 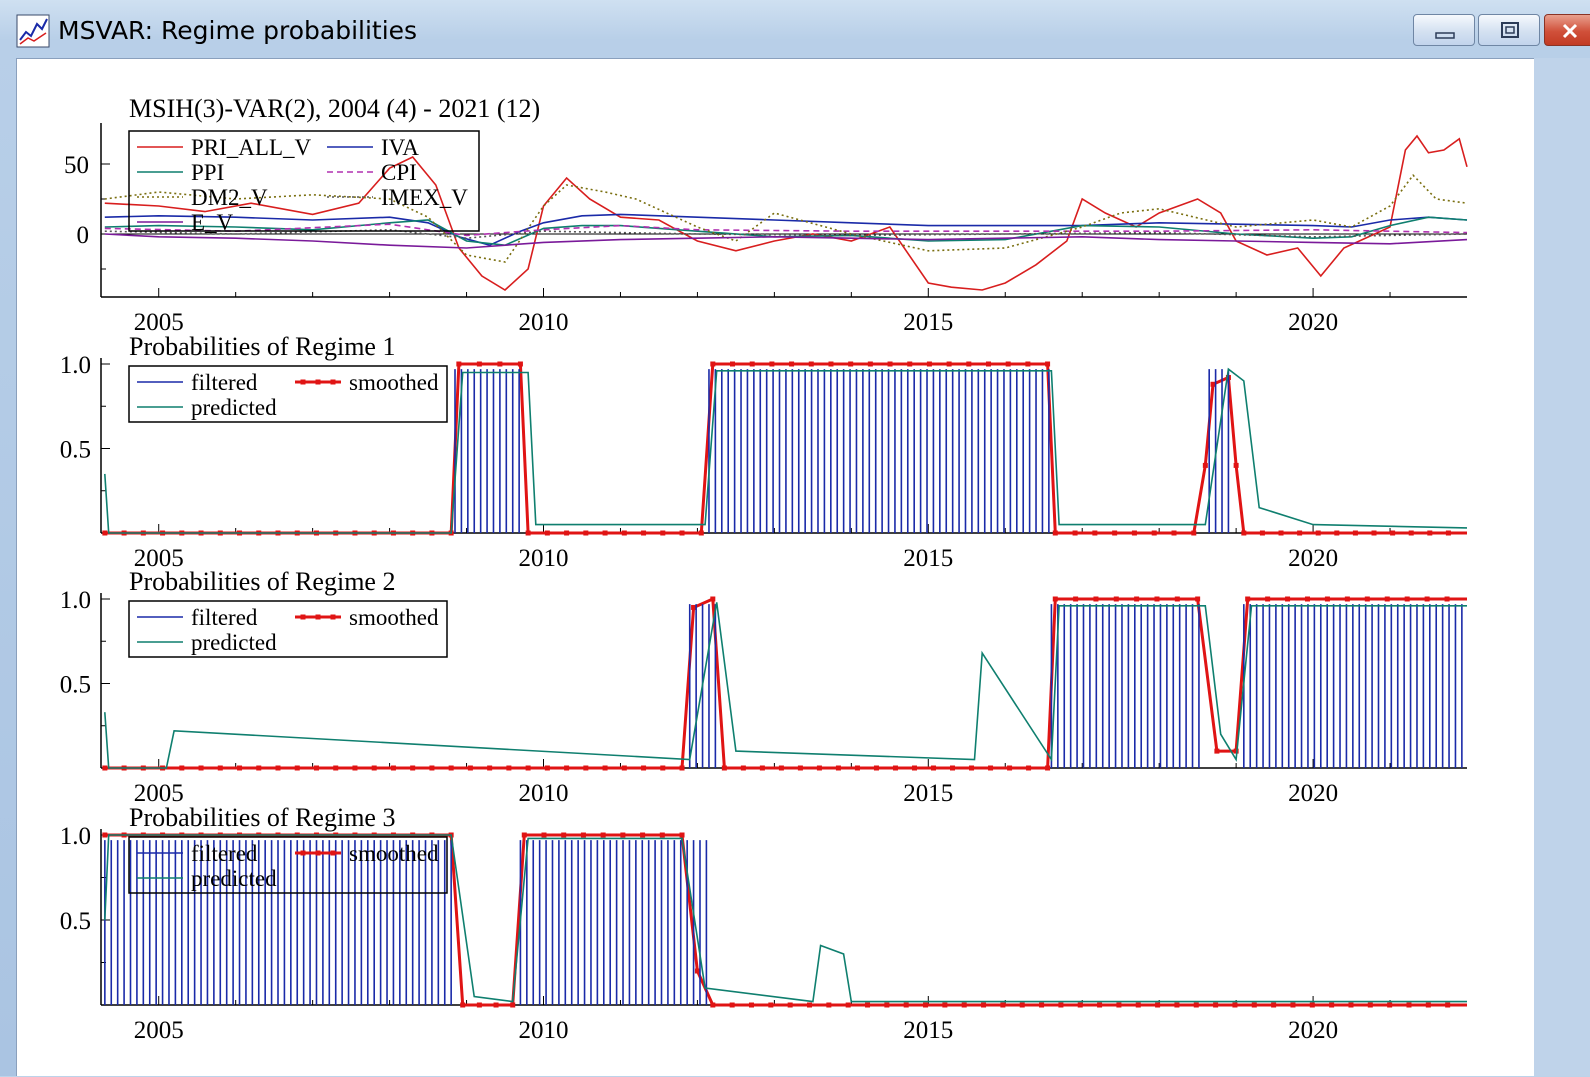 I want to click on title-bar: MSVAR: Regime probabilities, so click(x=795, y=29).